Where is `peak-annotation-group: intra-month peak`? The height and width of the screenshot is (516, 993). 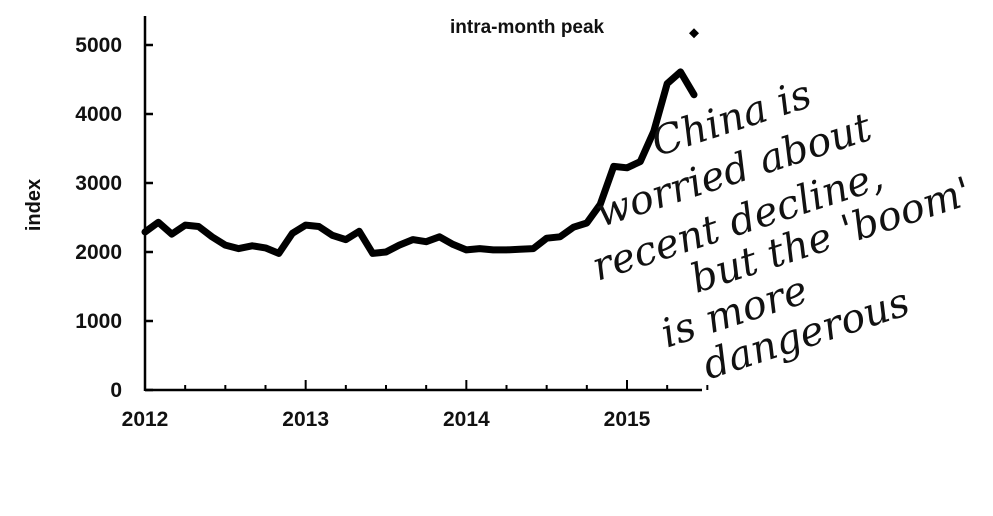
peak-annotation-group: intra-month peak is located at coordinates (574, 28).